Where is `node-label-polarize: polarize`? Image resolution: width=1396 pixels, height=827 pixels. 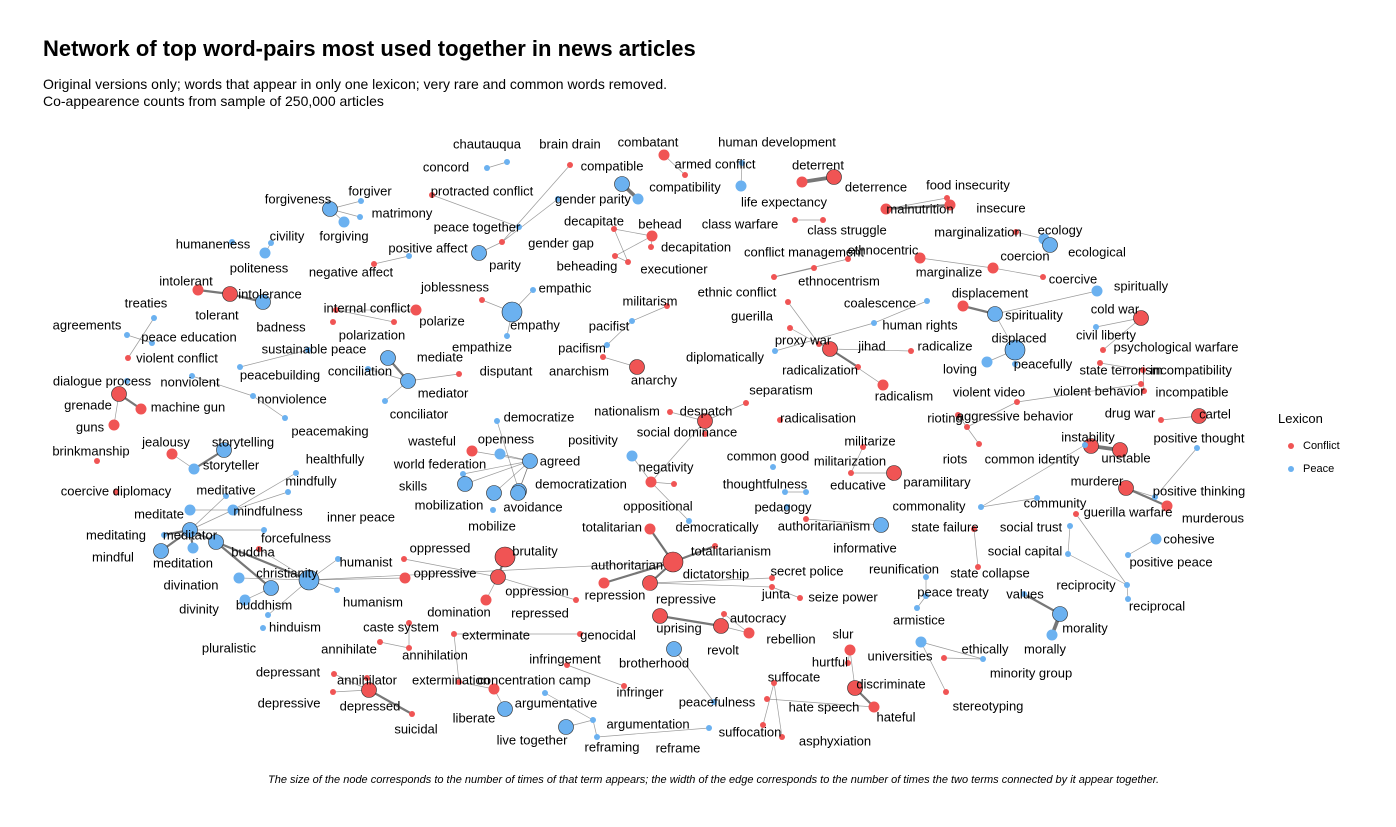
node-label-polarize: polarize is located at coordinates (442, 321).